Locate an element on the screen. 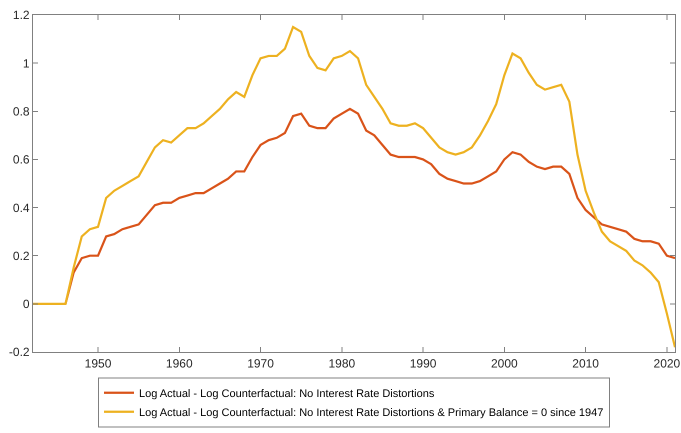 The width and height of the screenshot is (681, 433). x-tick-label: 1950 is located at coordinates (98, 363).